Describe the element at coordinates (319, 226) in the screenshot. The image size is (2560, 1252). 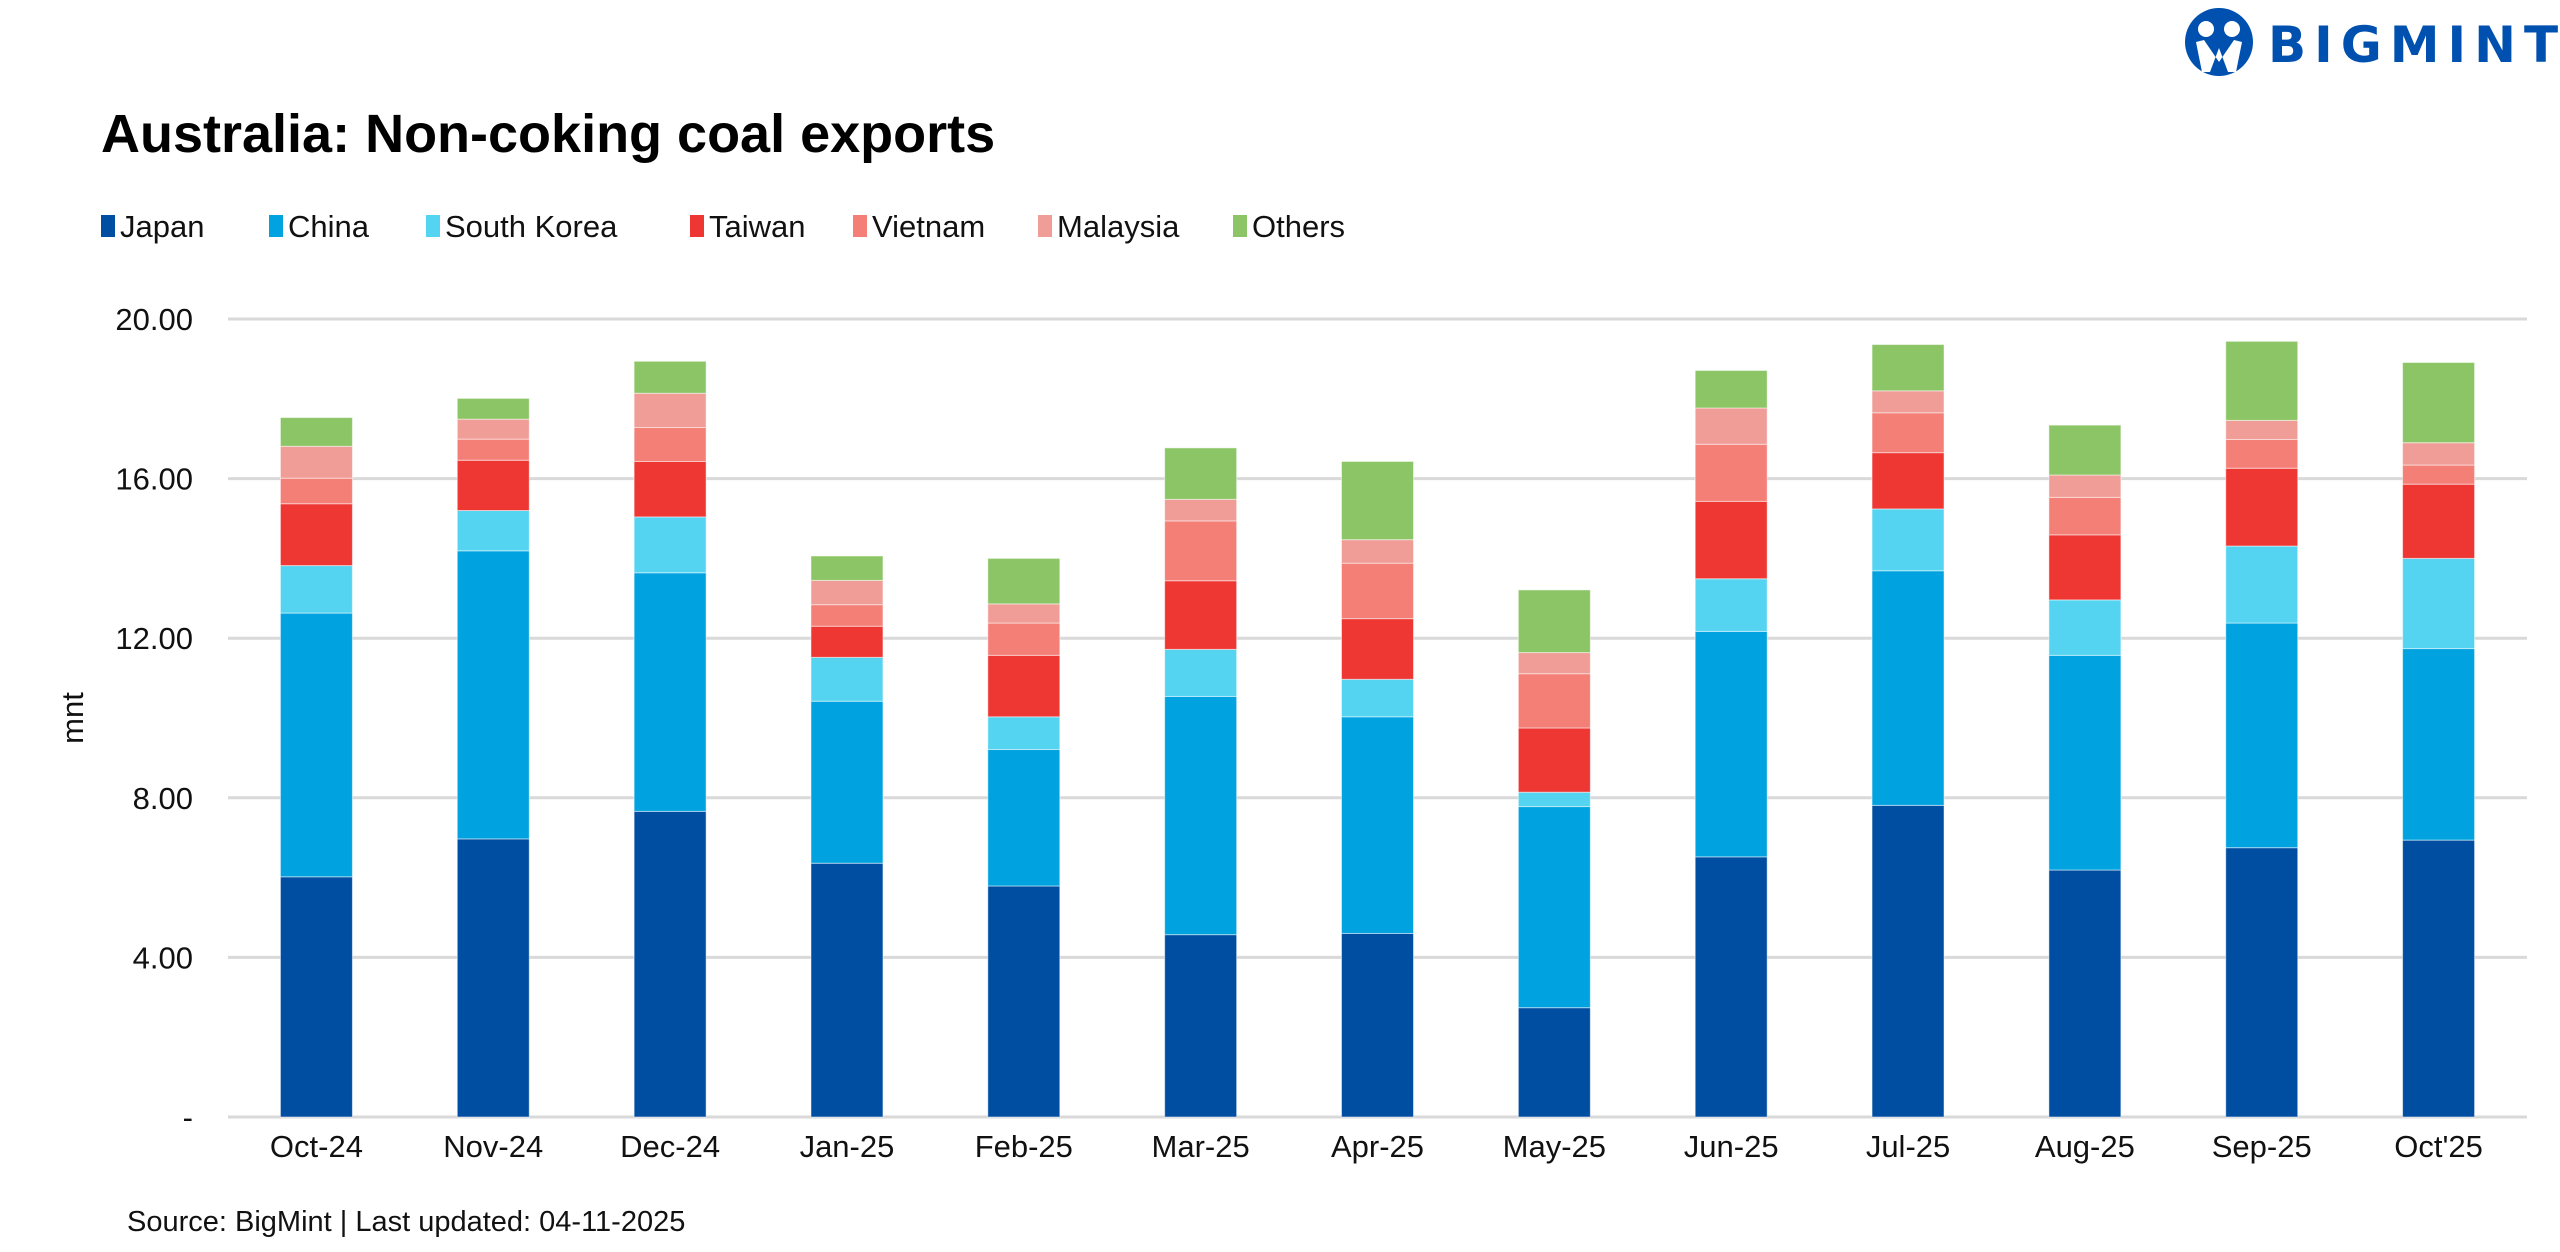
I see `legend-item: China` at that location.